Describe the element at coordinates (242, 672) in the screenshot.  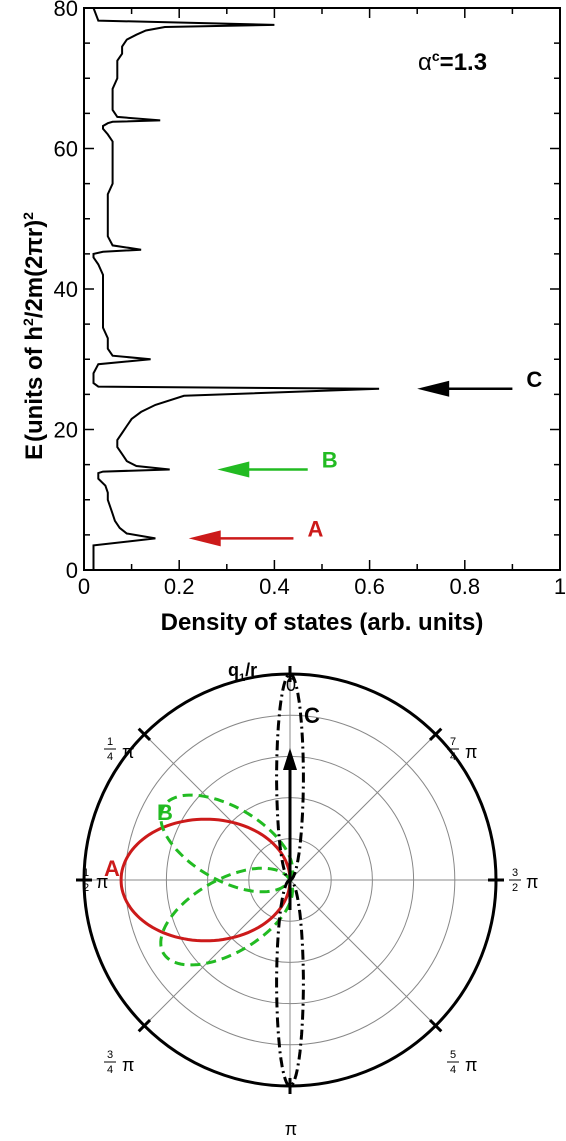
I see `polar-title: q1/r` at that location.